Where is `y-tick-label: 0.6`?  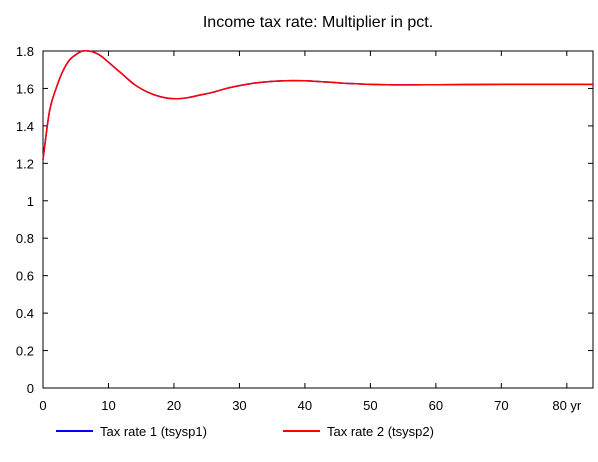 y-tick-label: 0.6 is located at coordinates (25, 276).